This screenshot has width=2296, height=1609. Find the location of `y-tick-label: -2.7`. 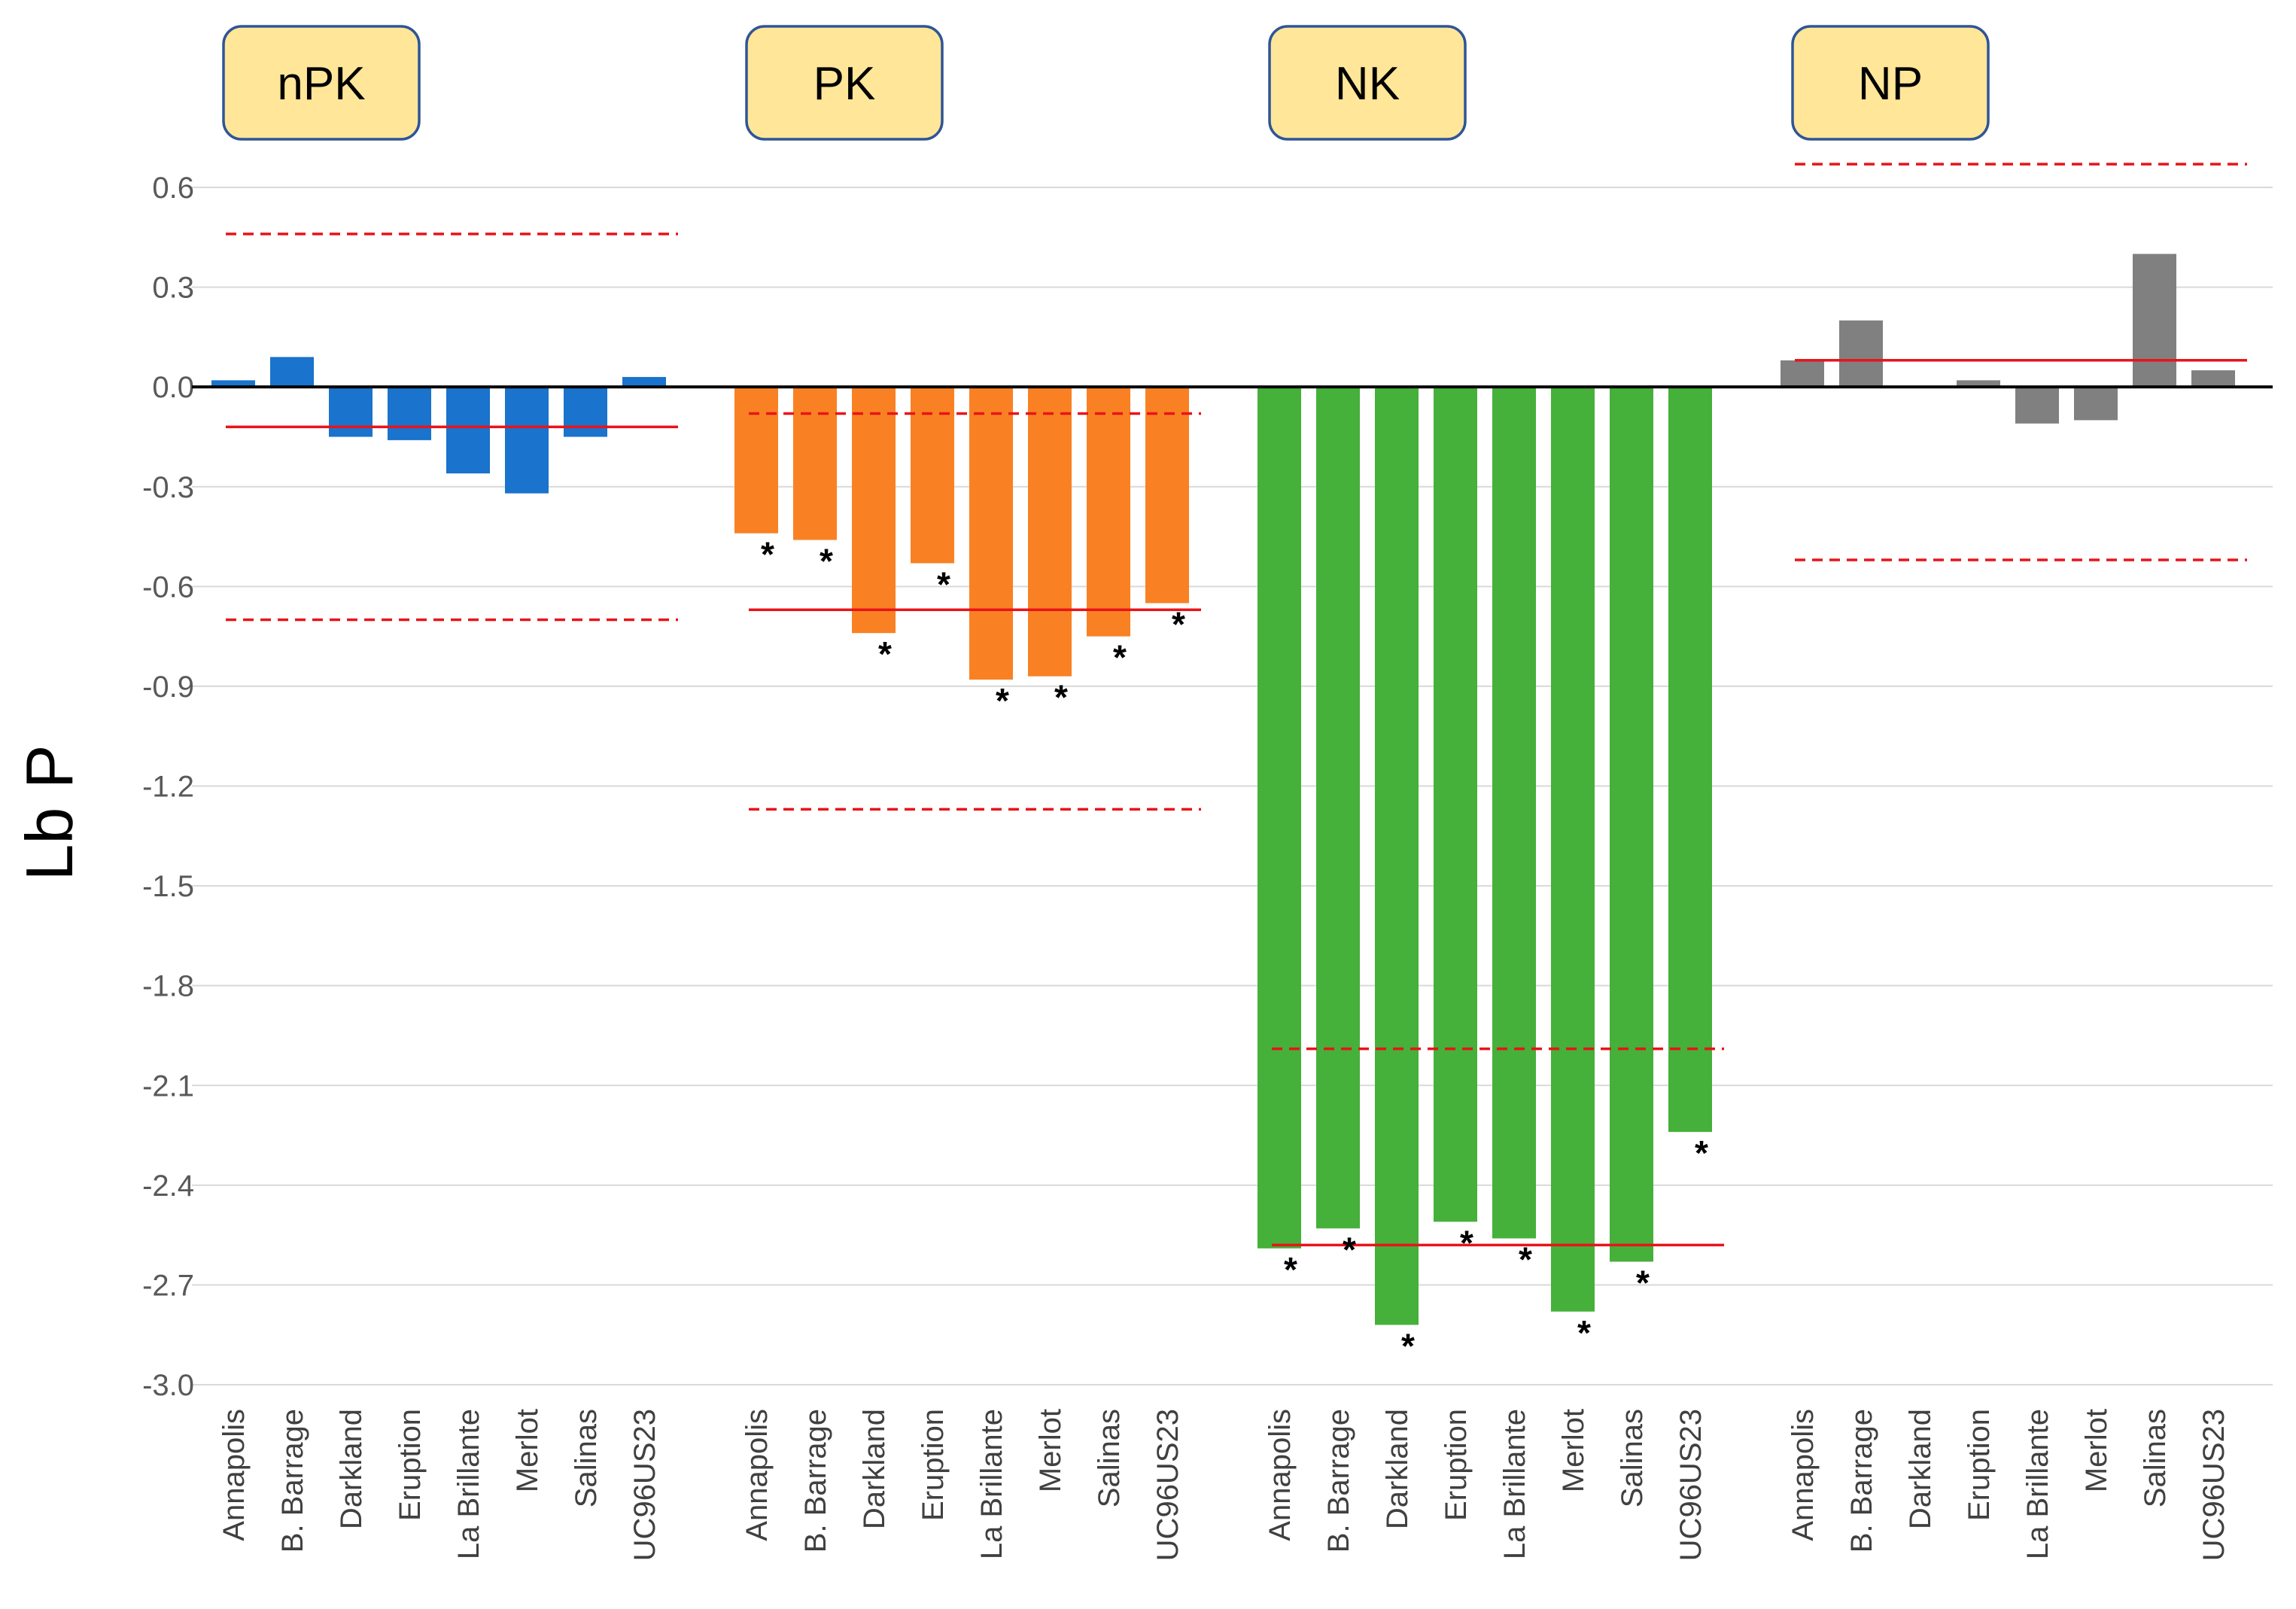

y-tick-label: -2.7 is located at coordinates (168, 1285).